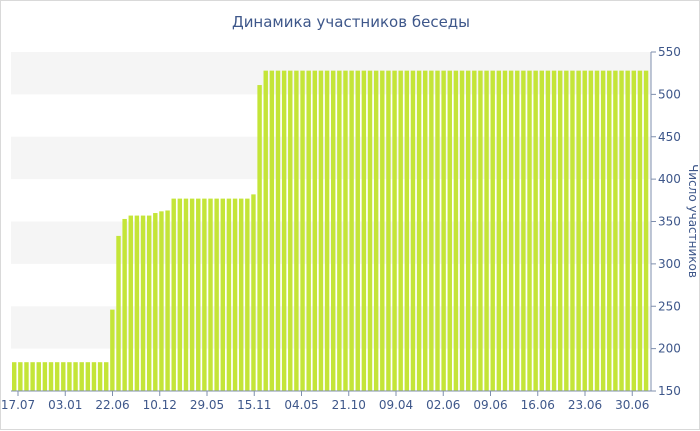  What do you see at coordinates (693, 221) in the screenshot?
I see `y-axis-label: Число участников` at bounding box center [693, 221].